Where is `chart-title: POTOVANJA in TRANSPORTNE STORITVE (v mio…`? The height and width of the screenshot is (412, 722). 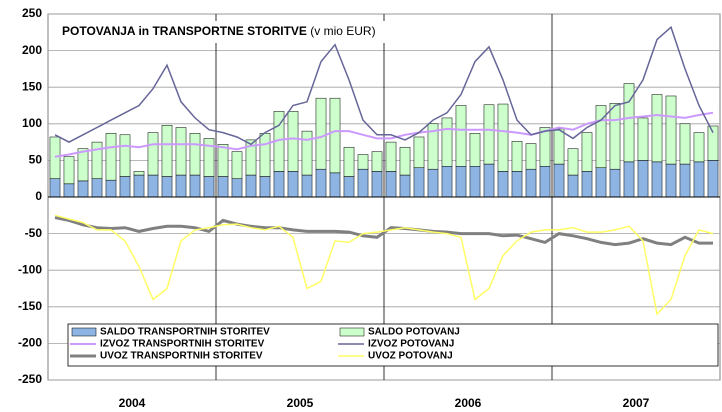
chart-title: POTOVANJA in TRANSPORTNE STORITVE (v mio… is located at coordinates (219, 31).